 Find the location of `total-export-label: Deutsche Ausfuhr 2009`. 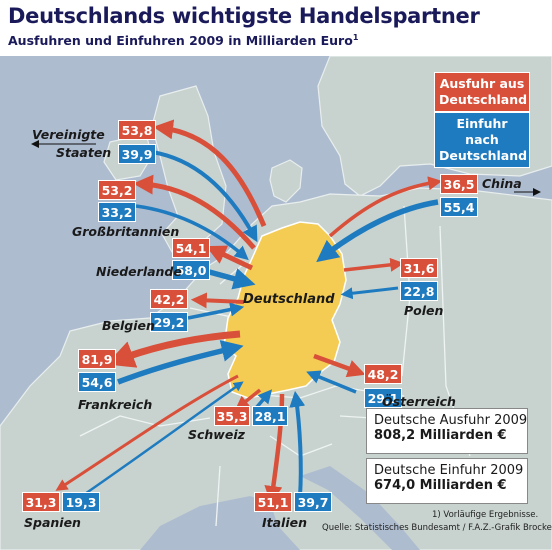

total-export-label: Deutsche Ausfuhr 2009 is located at coordinates (451, 420).